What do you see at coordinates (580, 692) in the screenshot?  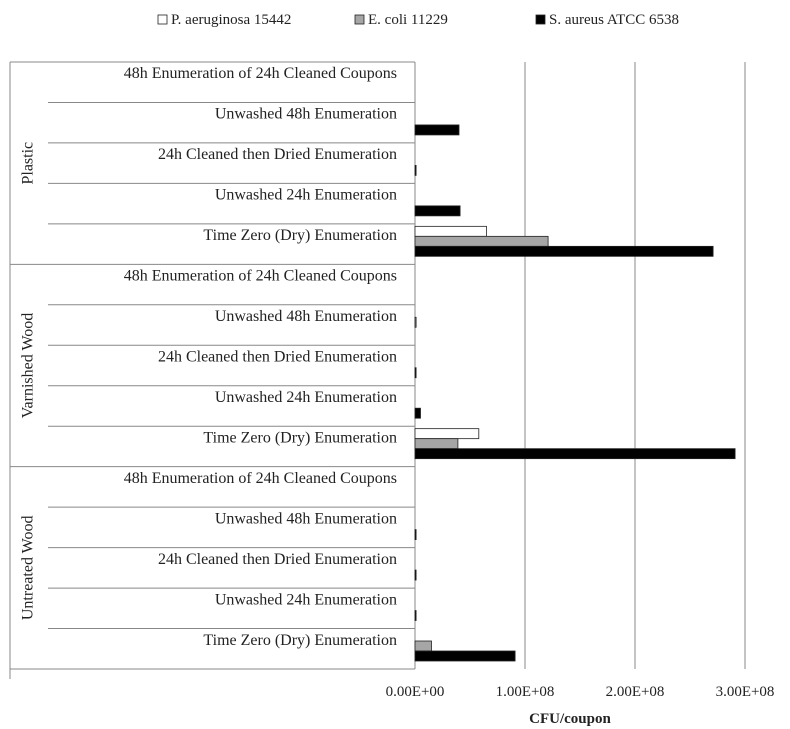 I see `x-tick-labels: 0.00E+00 1.00E+08 2.00E+08 3.00E+08` at bounding box center [580, 692].